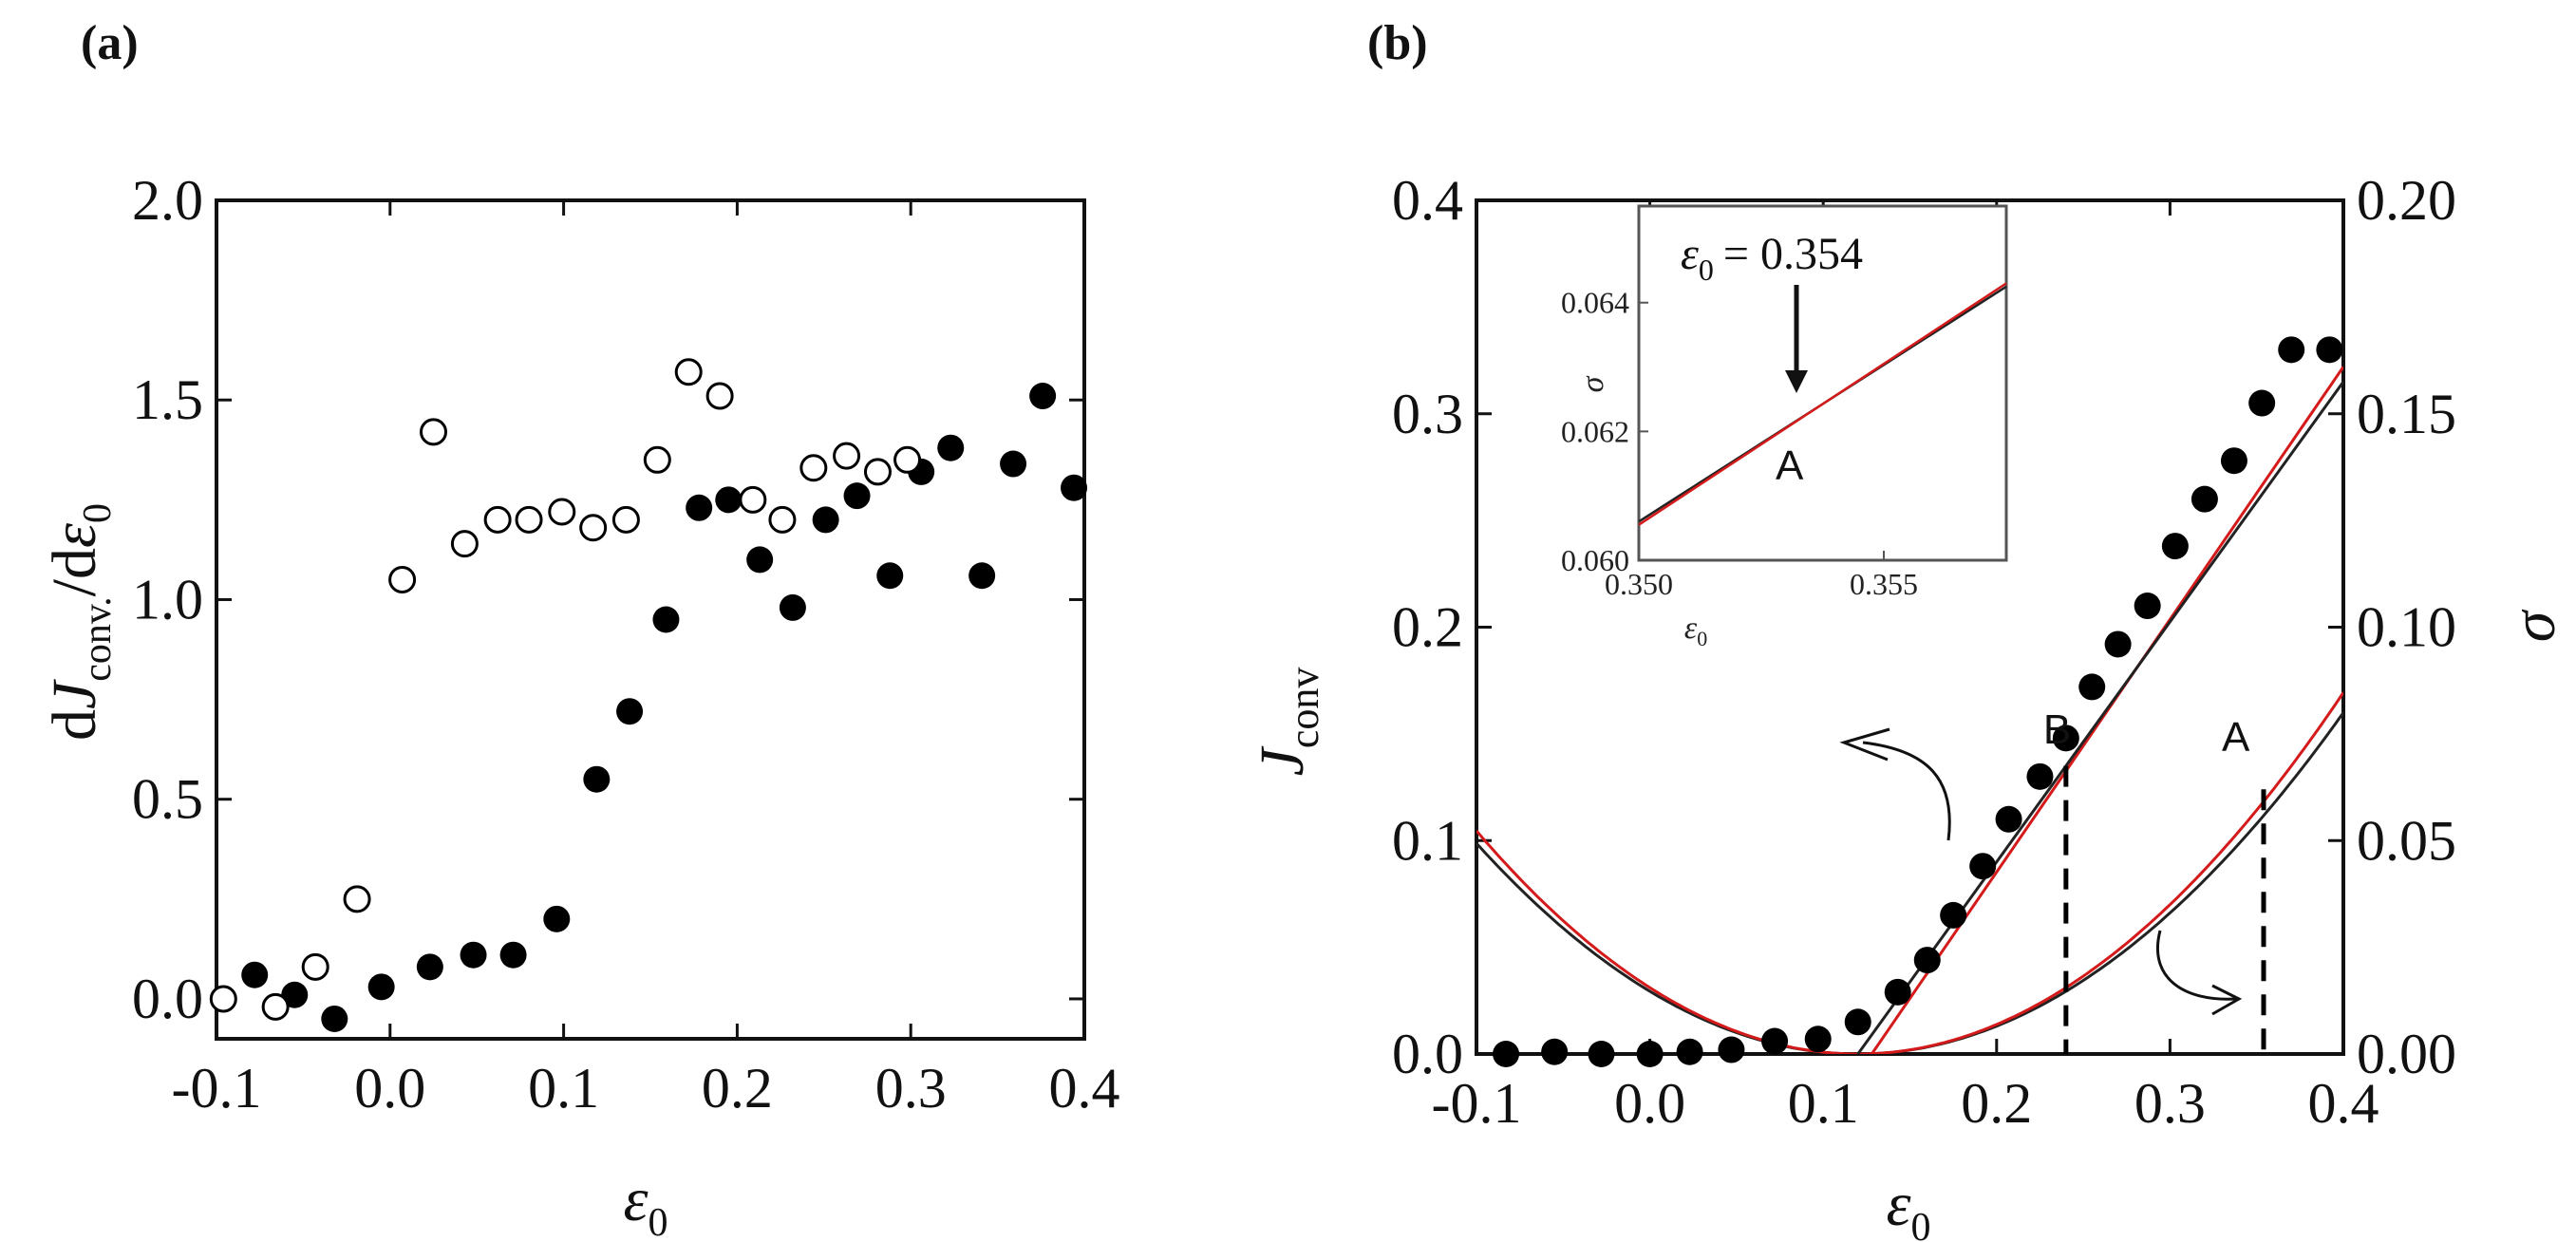  I want to click on y-left-tick-label: 0.0, so click(1427, 1054).